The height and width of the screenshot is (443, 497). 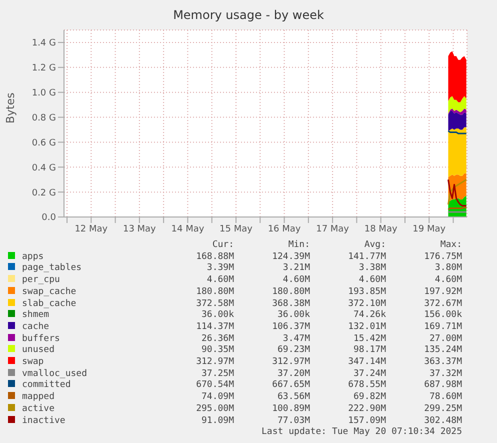 I want to click on legend-label: swap, so click(x=33, y=363).